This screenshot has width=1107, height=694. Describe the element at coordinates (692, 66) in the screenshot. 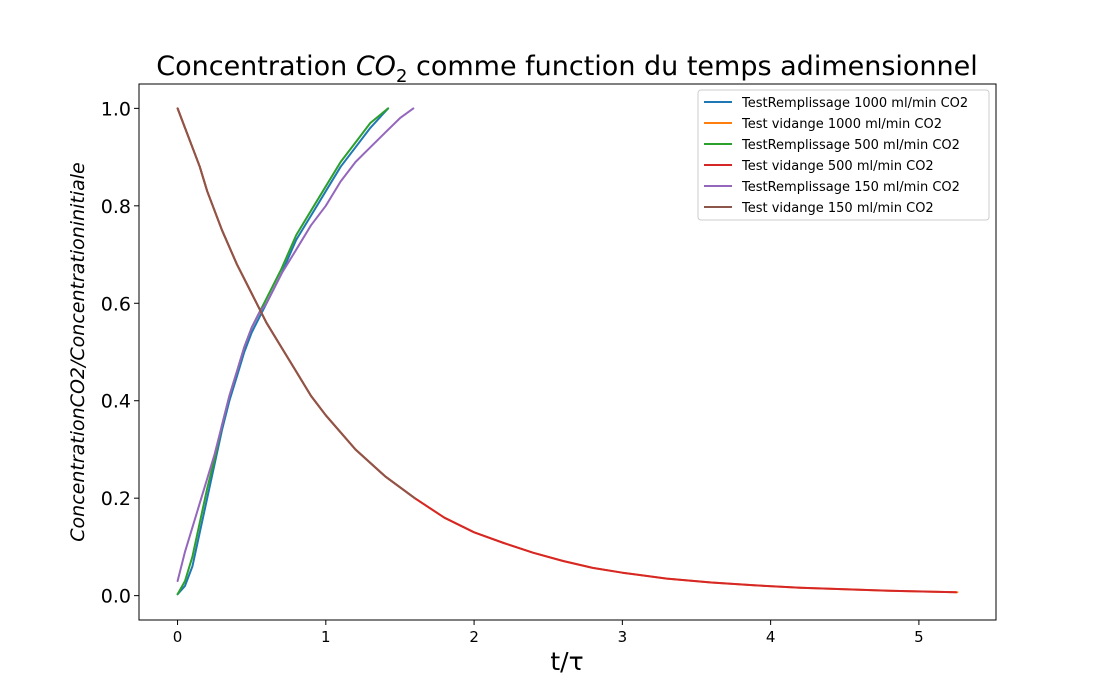

I see `chart-title-rest: comme function du temps adimensionnel` at that location.